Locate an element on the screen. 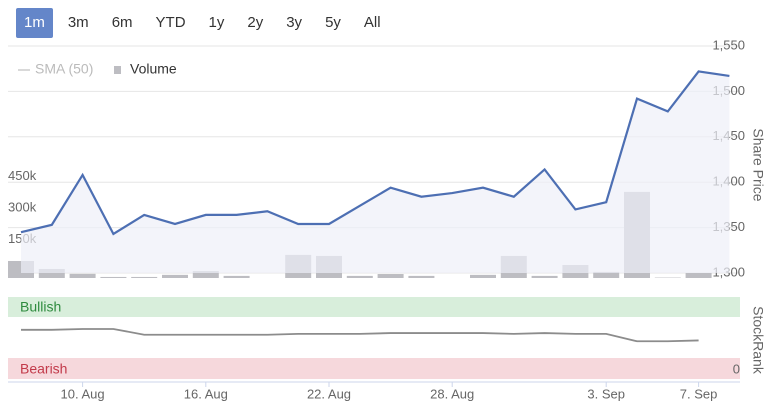 This screenshot has height=404, width=770. y-axis-label: StockRank is located at coordinates (758, 340).